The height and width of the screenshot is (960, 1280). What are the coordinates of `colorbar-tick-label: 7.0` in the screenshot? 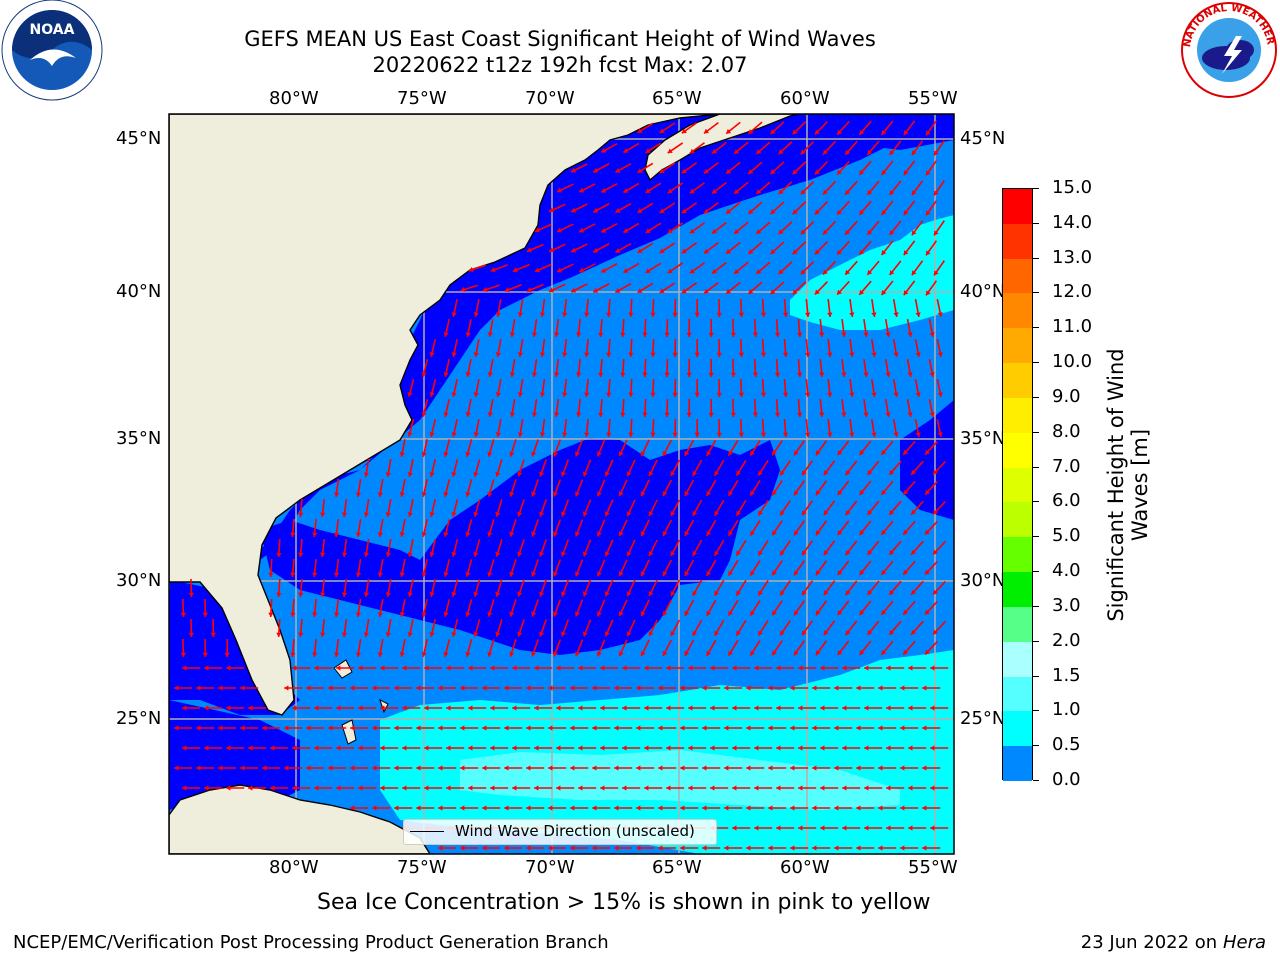 It's located at (1066, 466).